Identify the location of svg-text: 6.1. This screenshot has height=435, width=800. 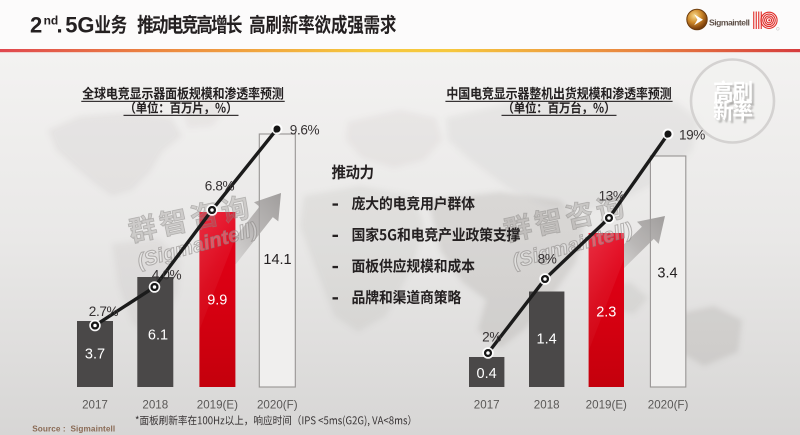
(158, 336).